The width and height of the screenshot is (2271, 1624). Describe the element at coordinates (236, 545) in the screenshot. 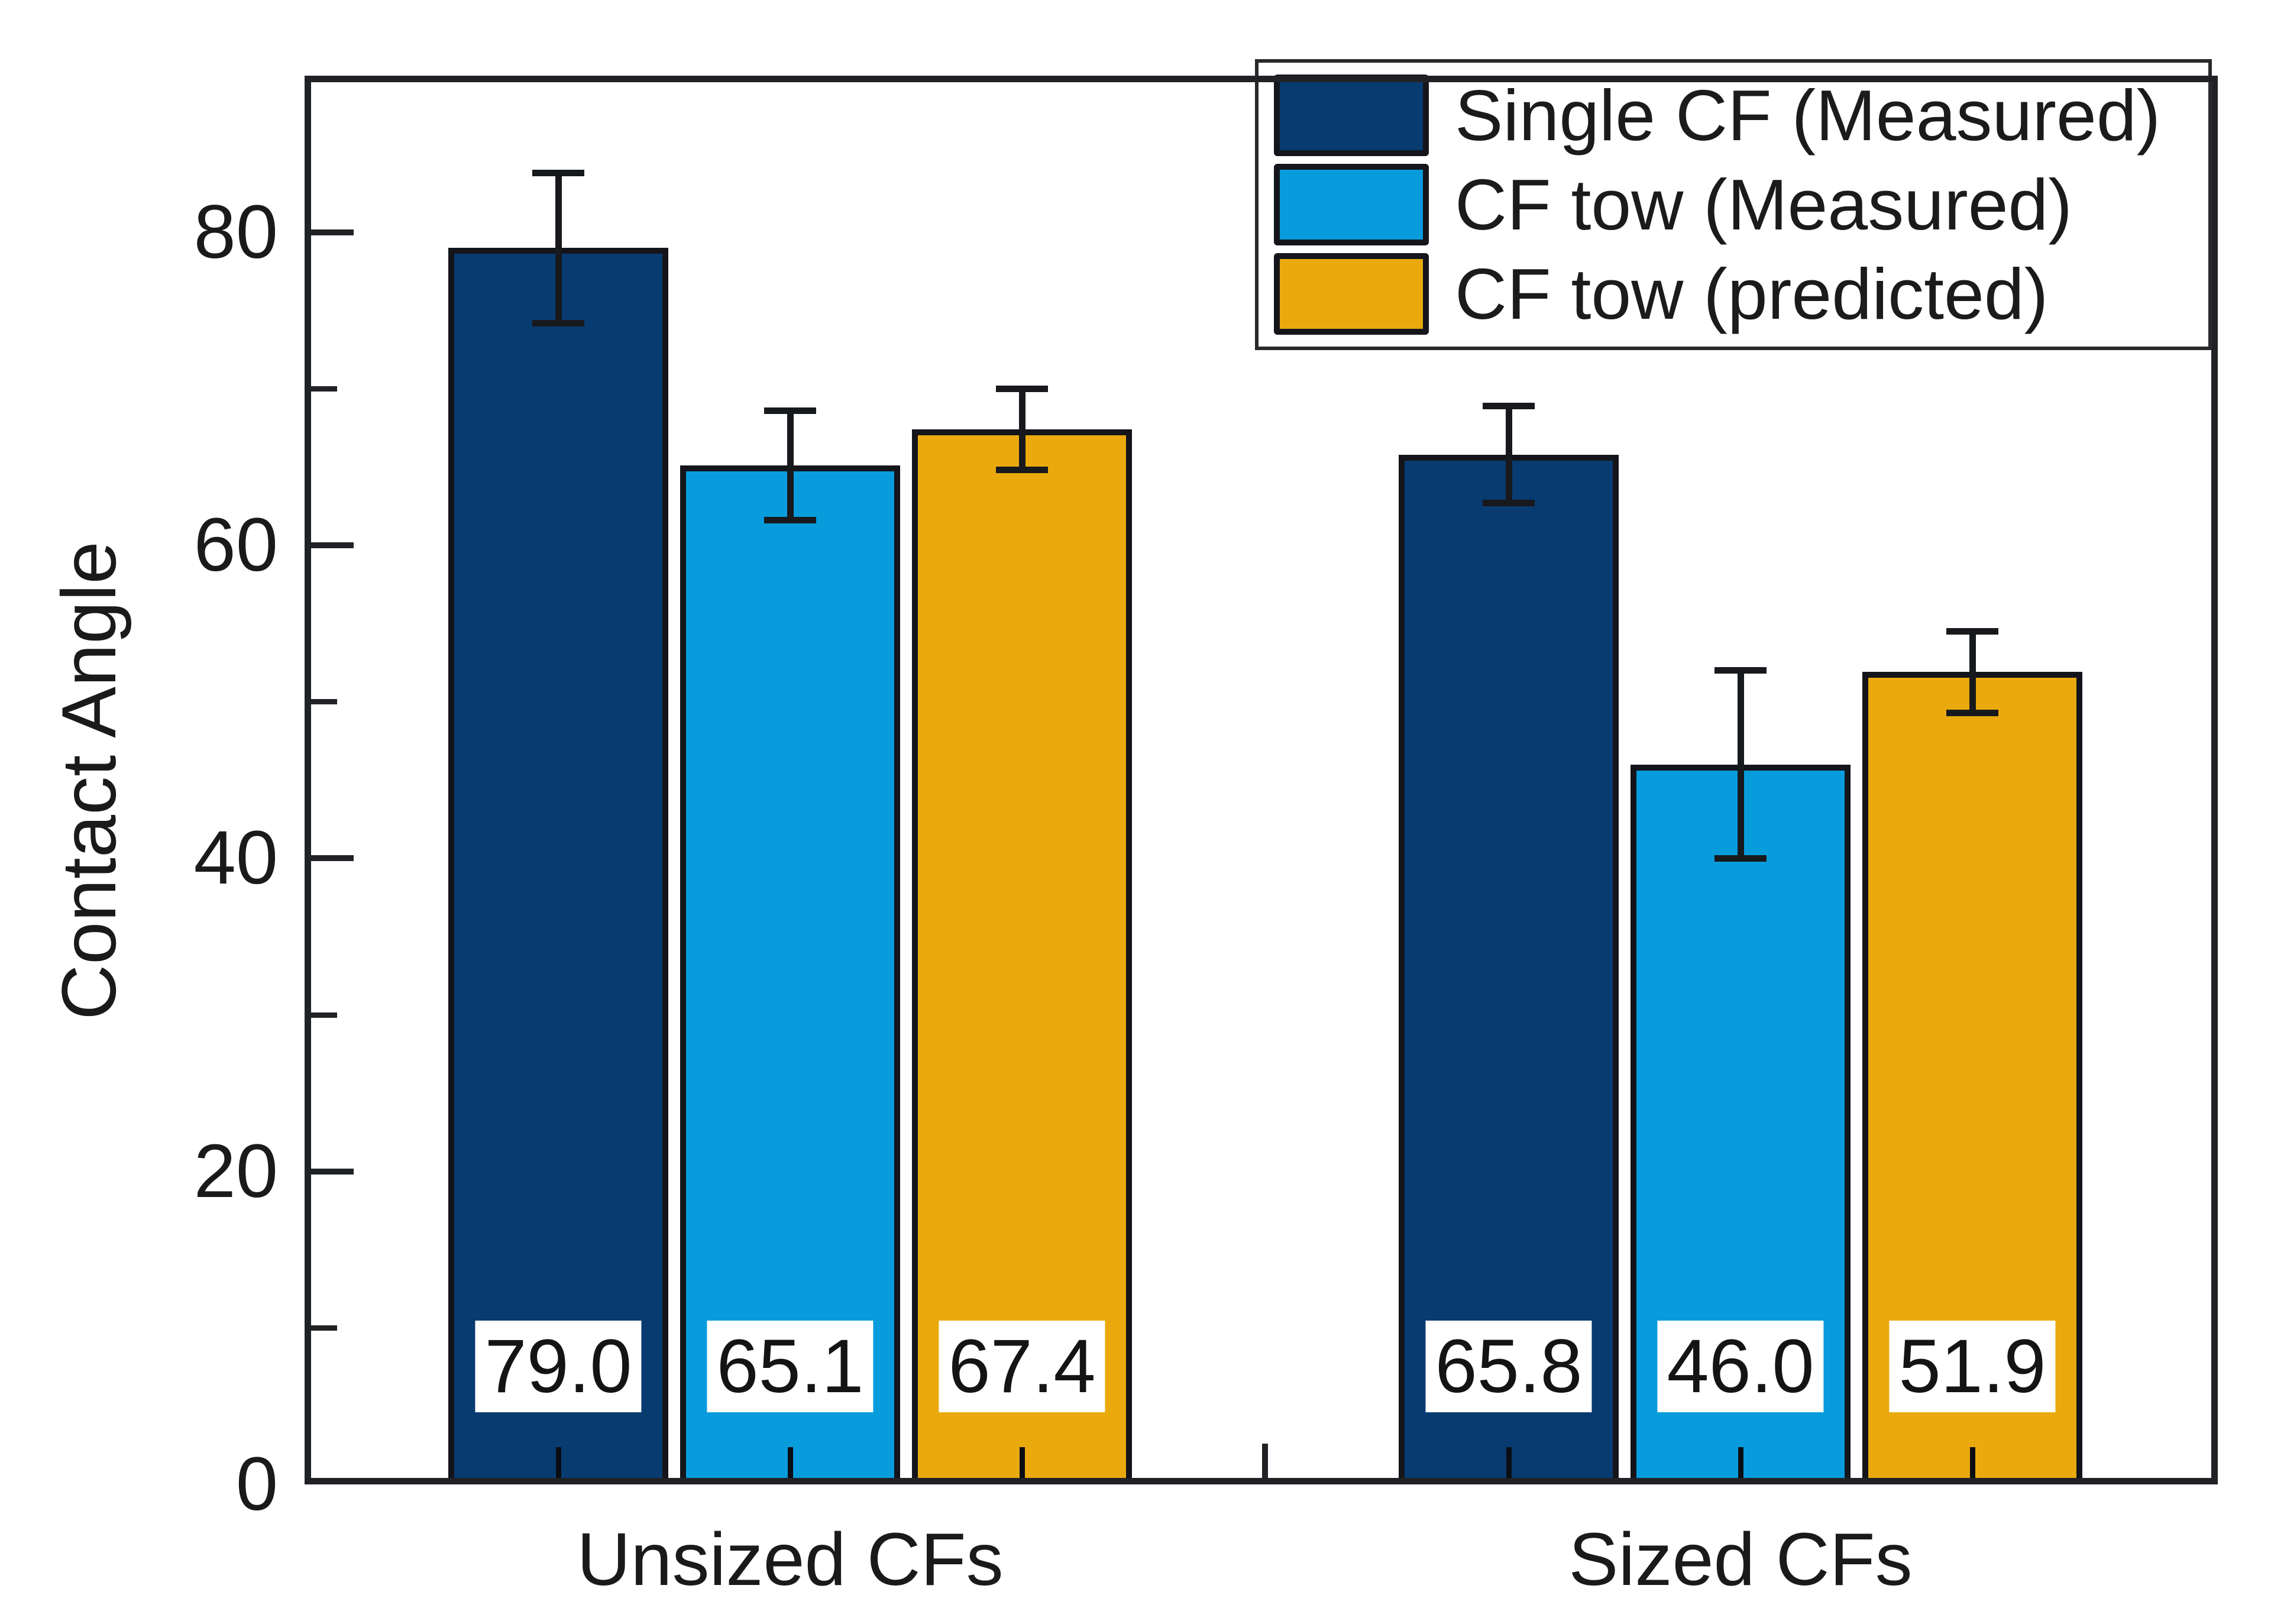

I see `y-tick-label: 60` at that location.